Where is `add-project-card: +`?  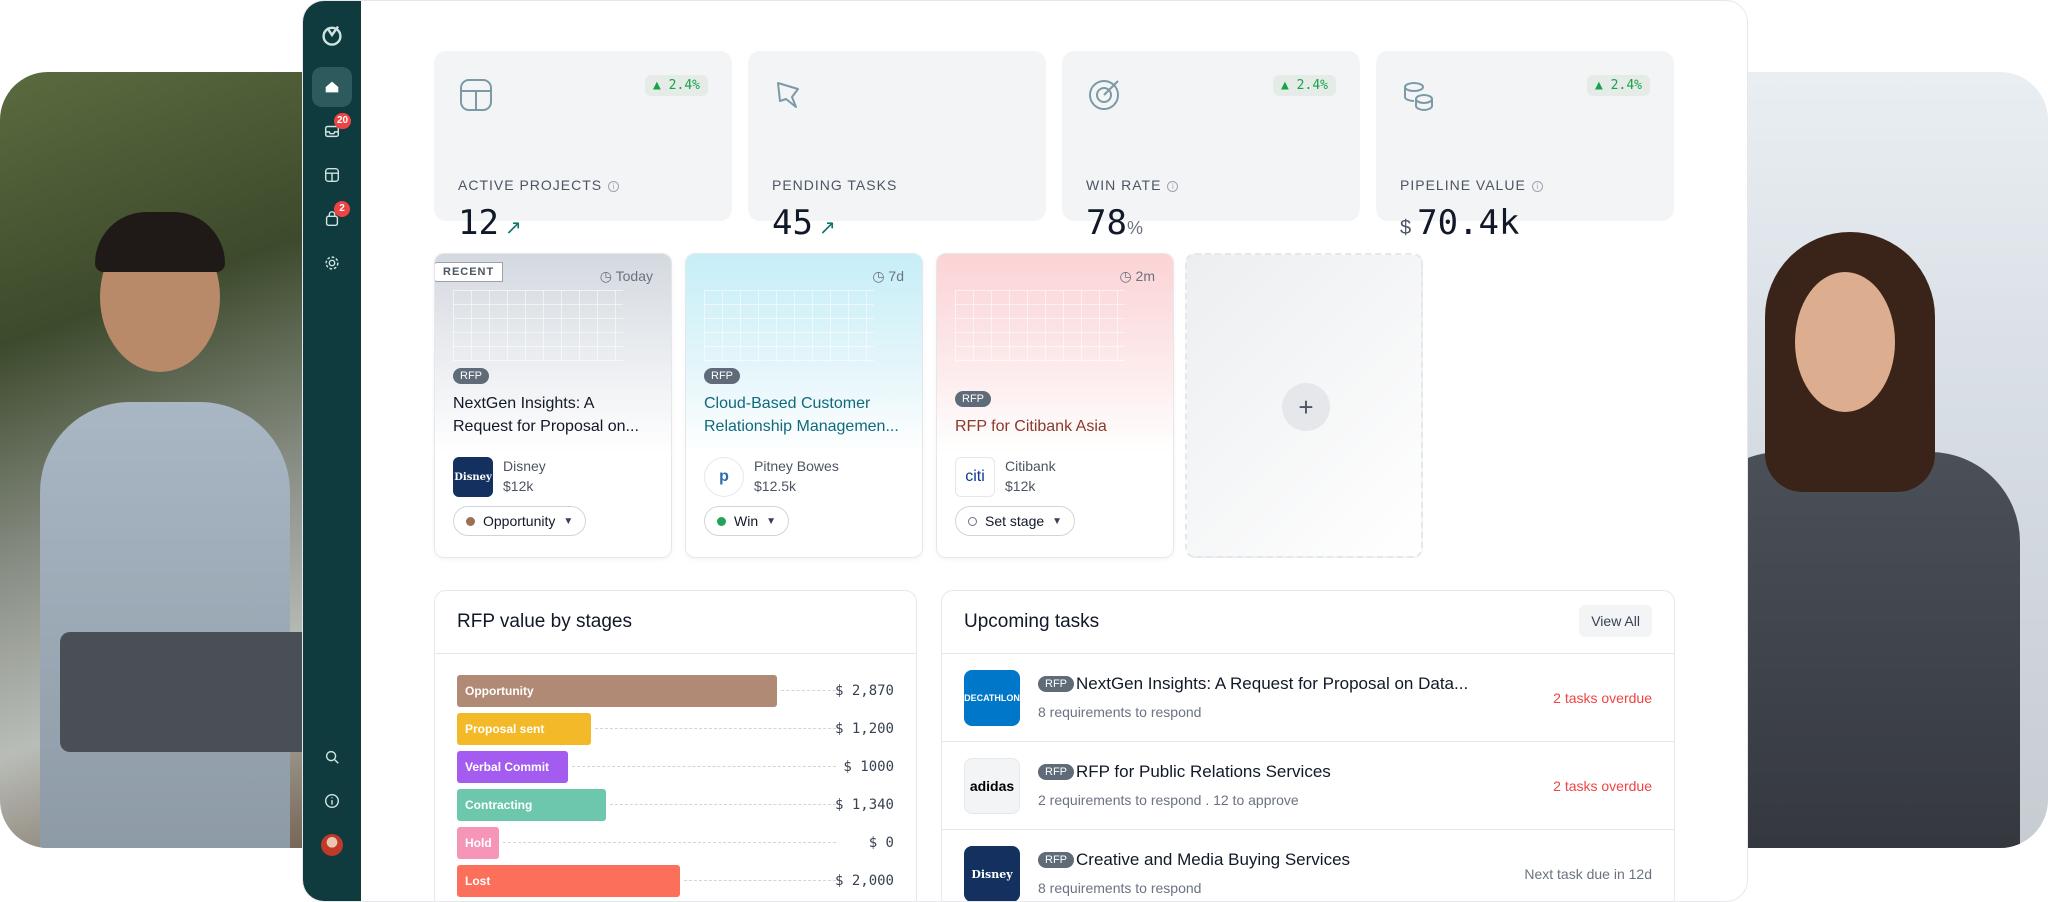 add-project-card: + is located at coordinates (1304, 405).